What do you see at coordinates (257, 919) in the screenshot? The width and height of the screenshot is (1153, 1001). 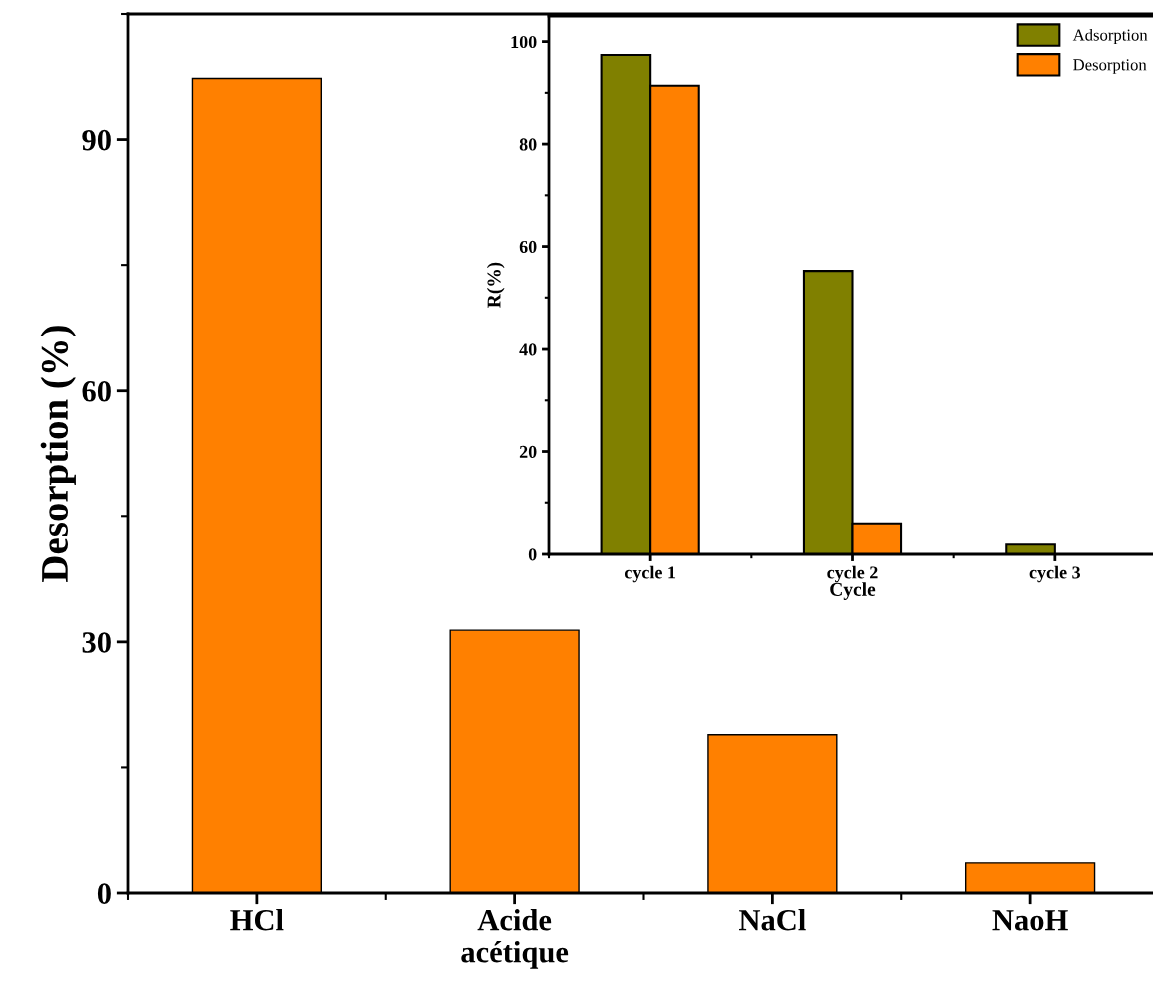 I see `x-tick-label: HCl` at bounding box center [257, 919].